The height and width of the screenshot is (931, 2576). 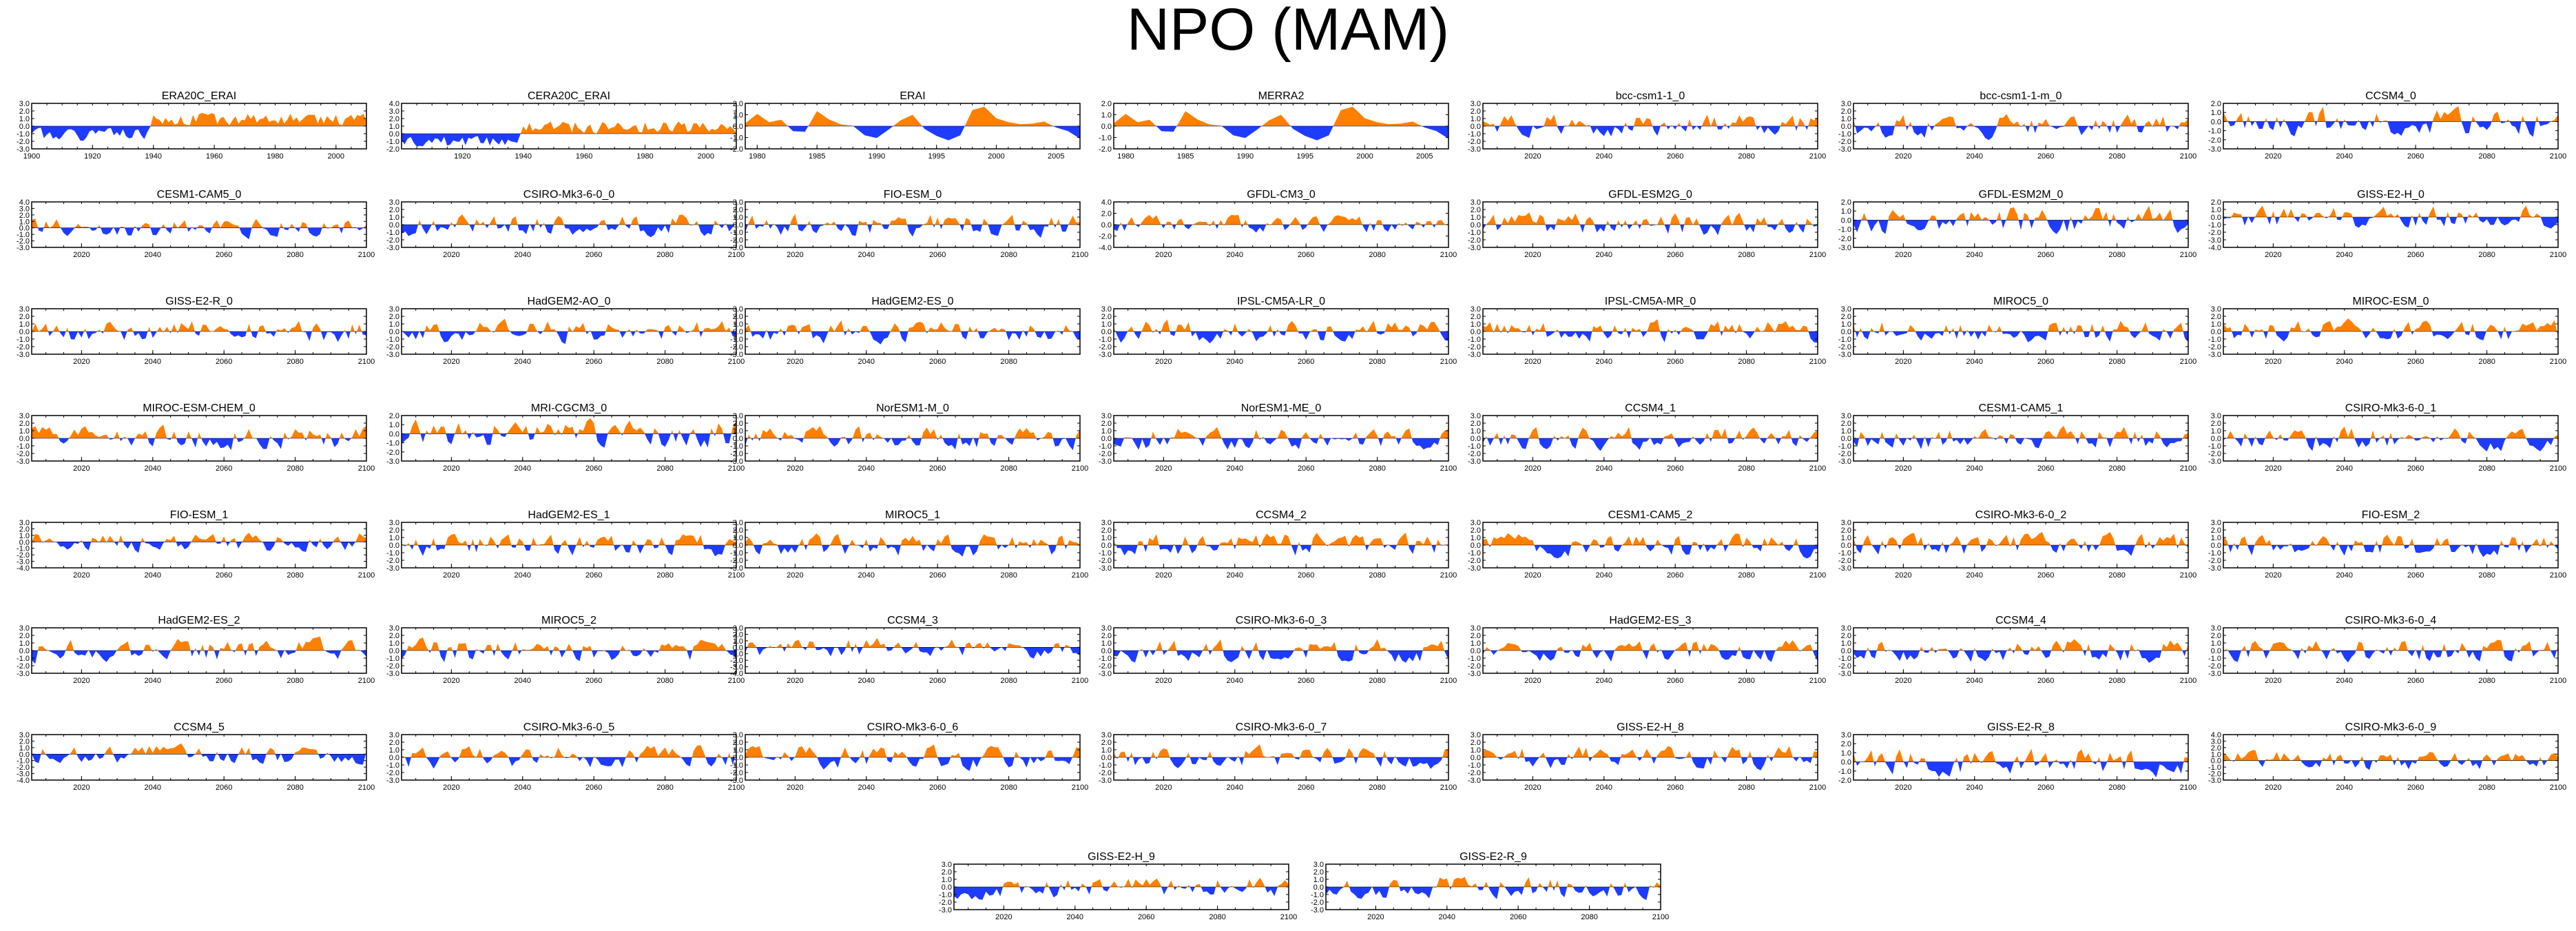 I want to click on x-tick-label: 1980, so click(x=757, y=156).